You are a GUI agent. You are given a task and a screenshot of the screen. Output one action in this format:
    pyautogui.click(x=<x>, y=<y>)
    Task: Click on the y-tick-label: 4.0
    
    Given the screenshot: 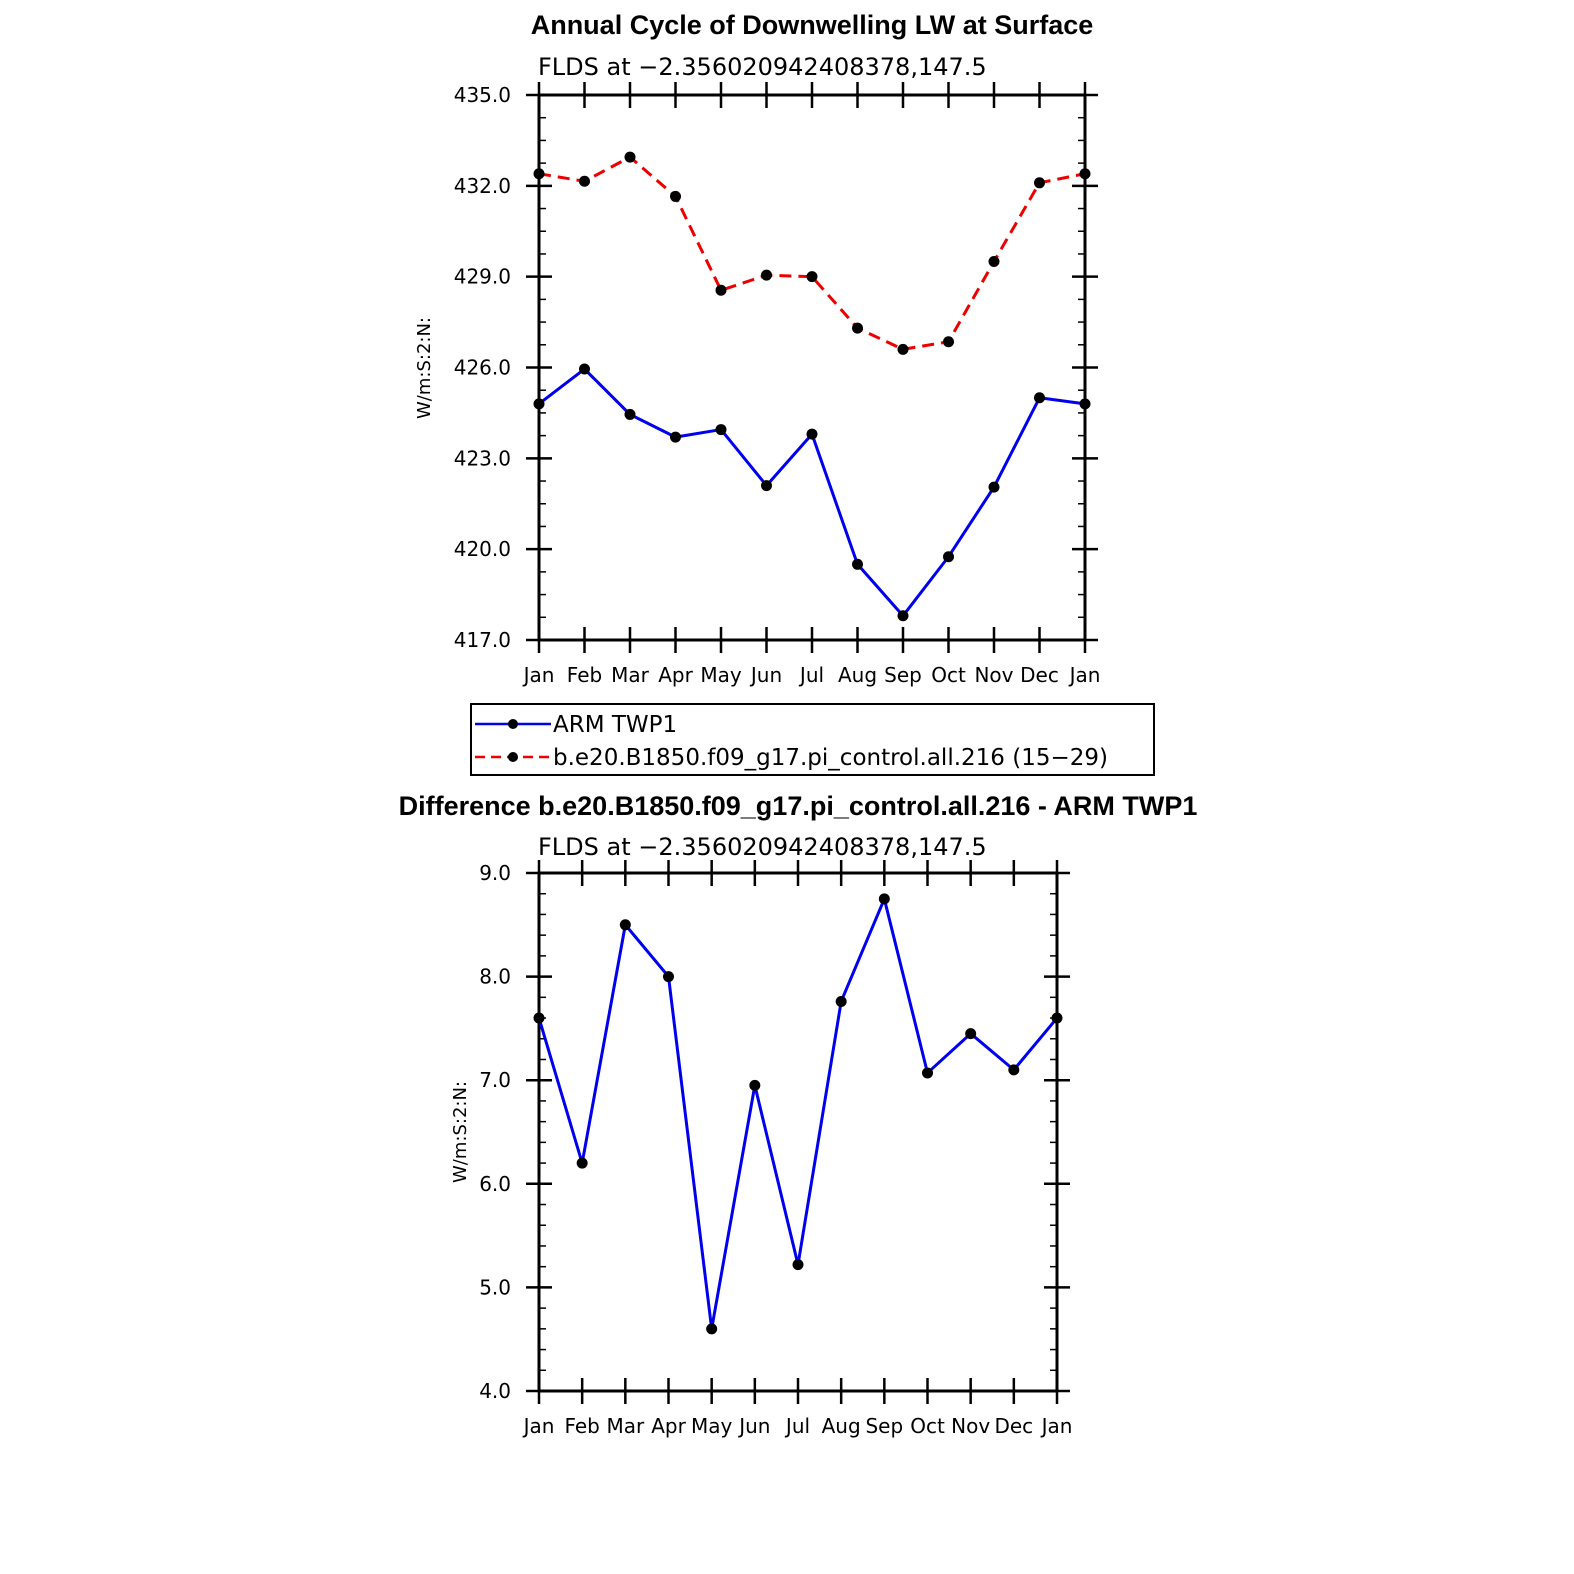 What is the action you would take?
    pyautogui.click(x=495, y=1391)
    